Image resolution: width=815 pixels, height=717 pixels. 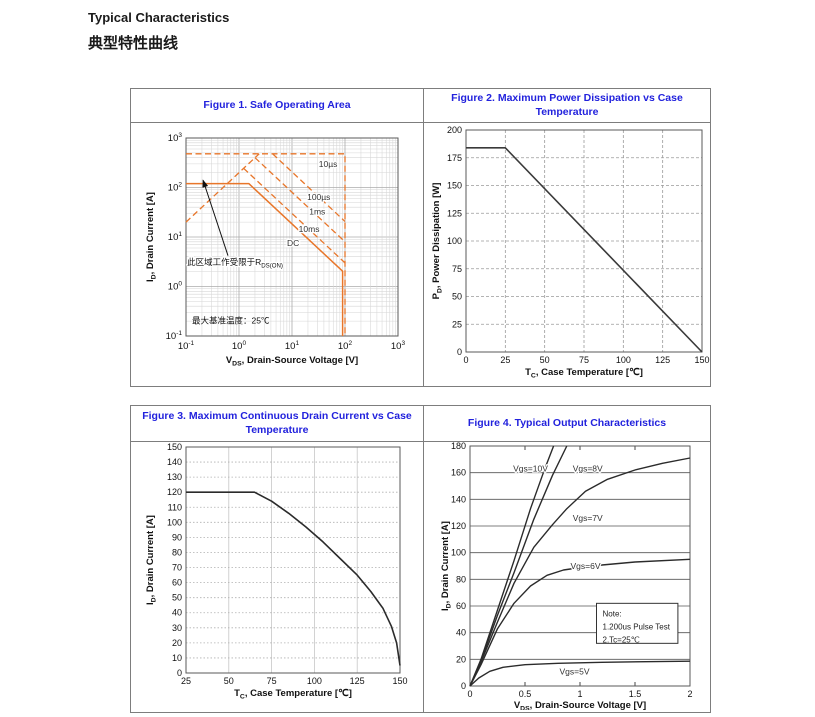 What do you see at coordinates (512, 566) in the screenshot?
I see `series-vgs-10v` at bounding box center [512, 566].